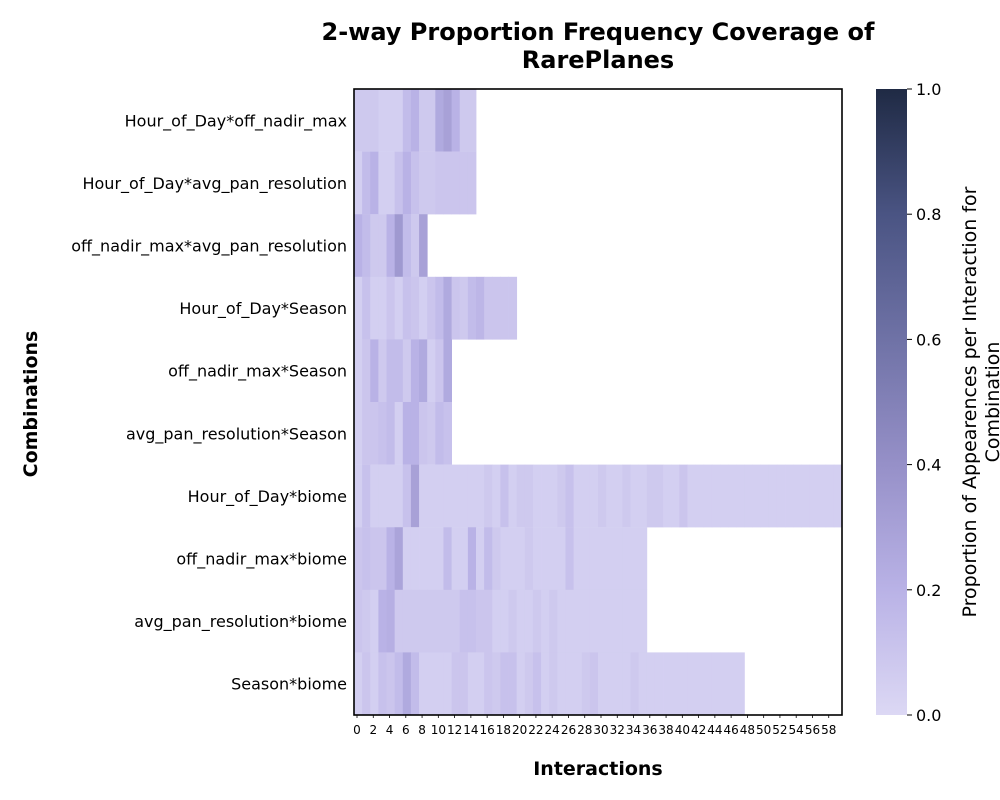  Describe the element at coordinates (730, 730) in the screenshot. I see `x-tick-label: 46` at that location.